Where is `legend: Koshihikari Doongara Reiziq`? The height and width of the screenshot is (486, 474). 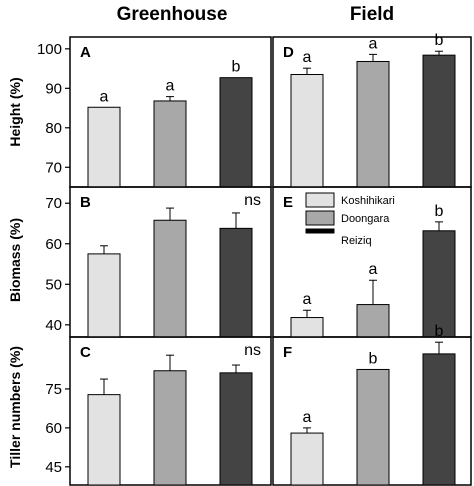
legend: Koshihikari Doongara Reiziq is located at coordinates (350, 219).